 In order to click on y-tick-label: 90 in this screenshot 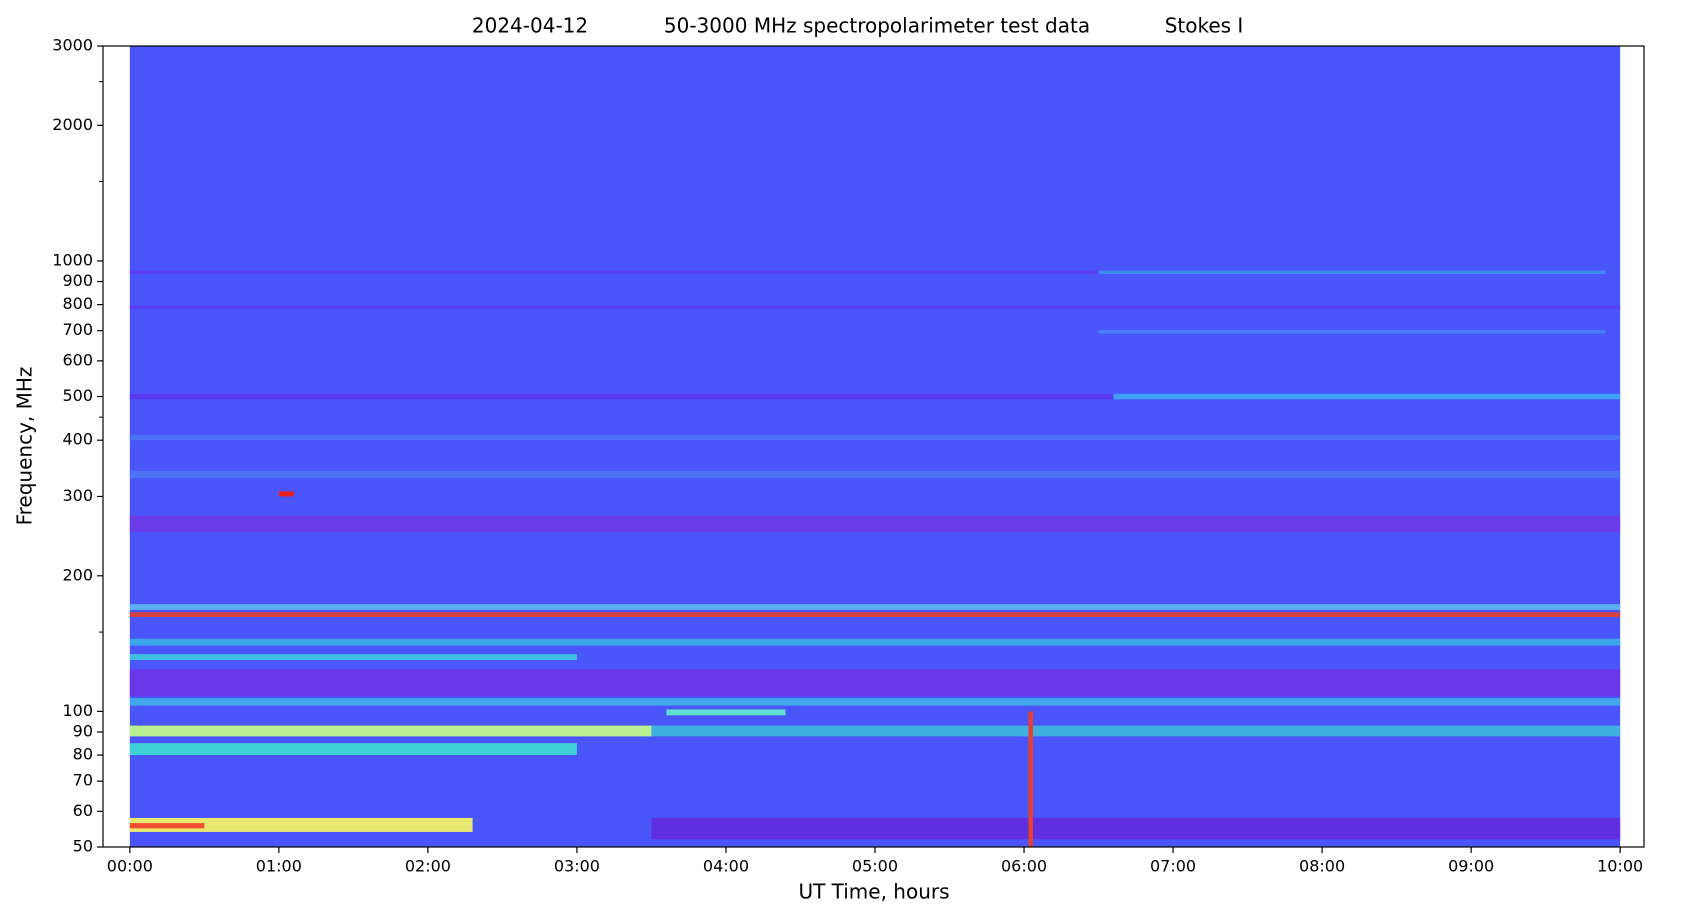, I will do `click(83, 731)`.